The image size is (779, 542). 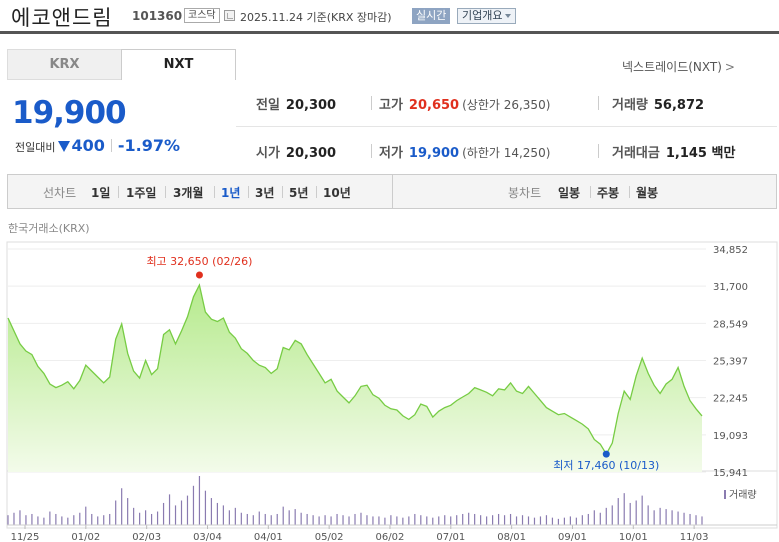 What do you see at coordinates (730, 287) in the screenshot?
I see `y-tick-label: 31,700` at bounding box center [730, 287].